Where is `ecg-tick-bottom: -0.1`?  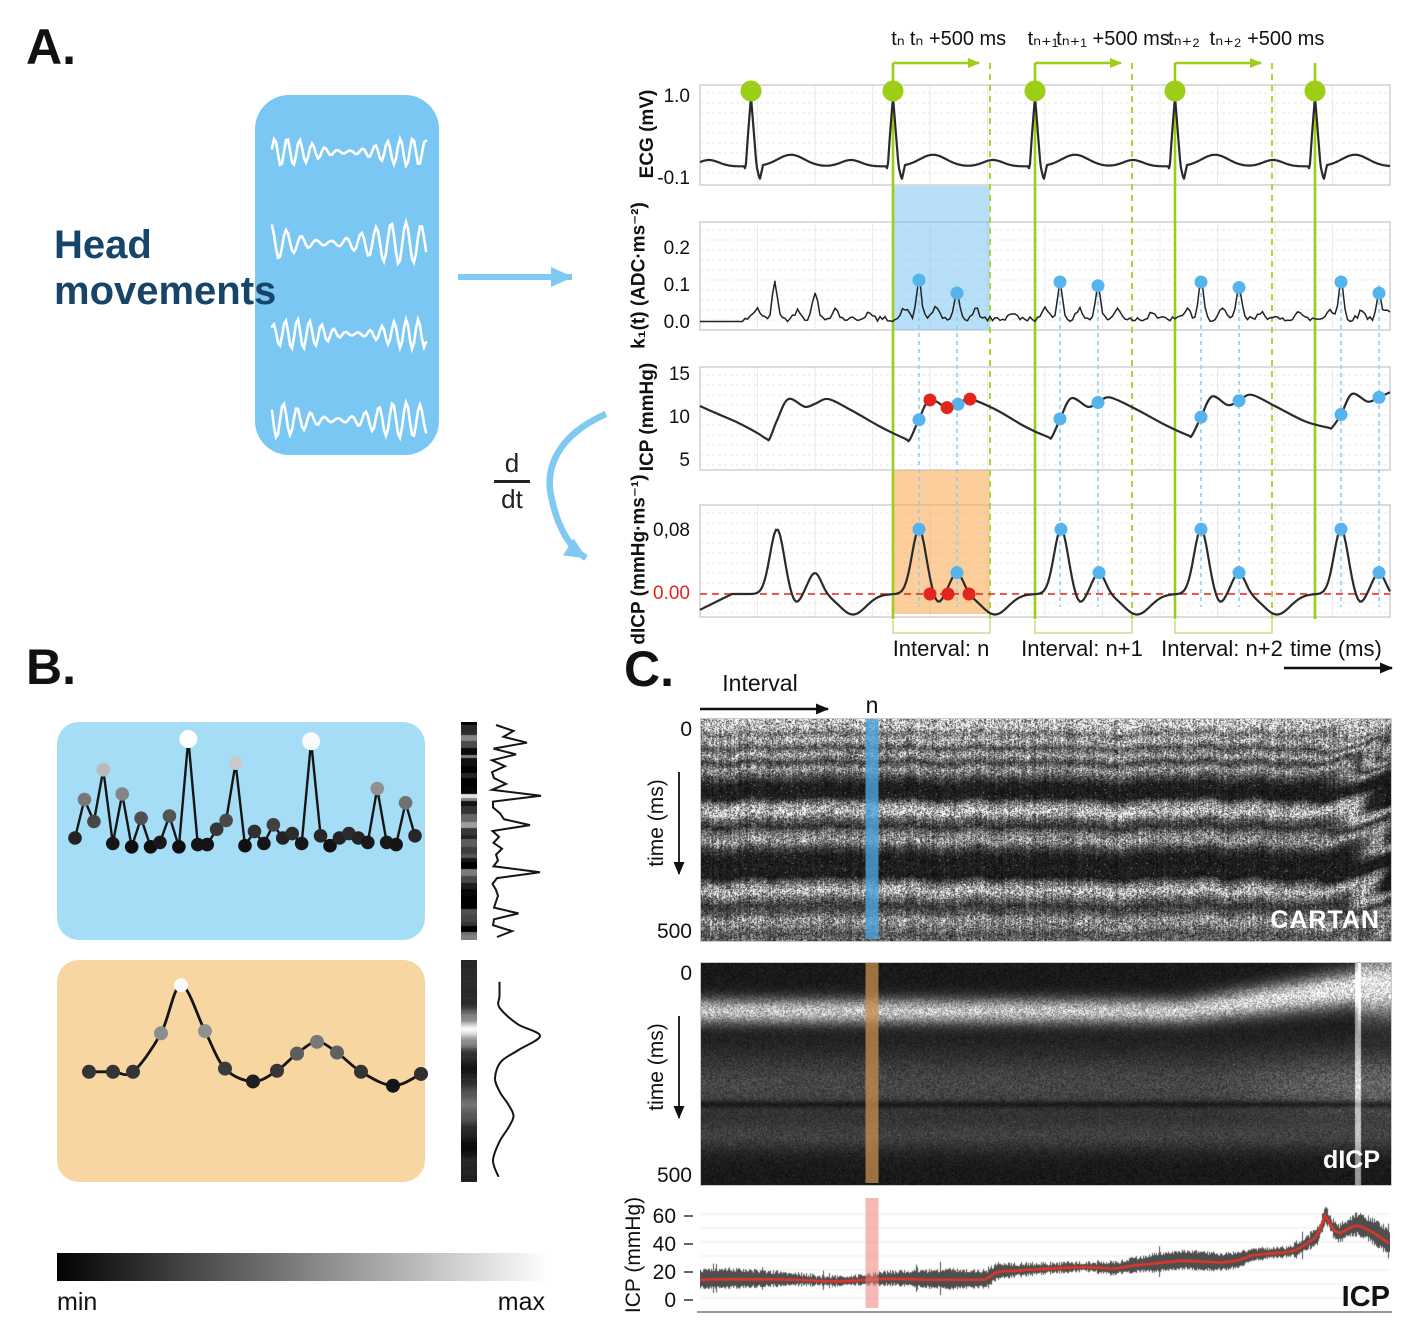 ecg-tick-bottom: -0.1 is located at coordinates (673, 178).